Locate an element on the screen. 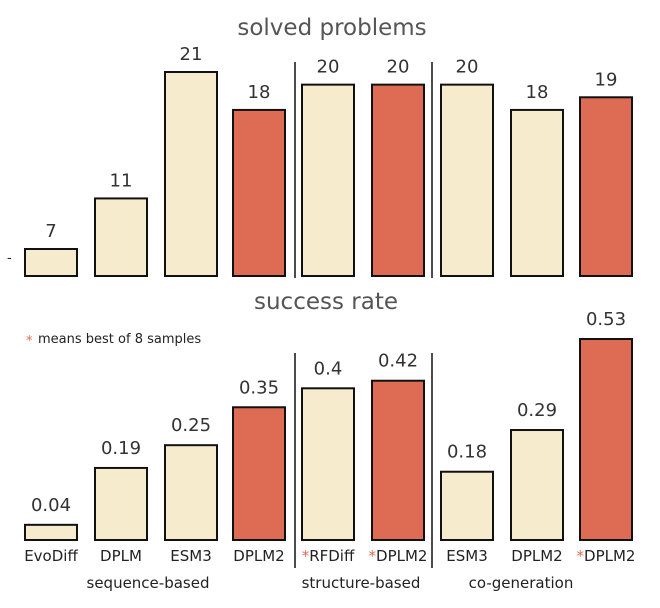 The height and width of the screenshot is (608, 660). solved-problems-value-label-1: 7 is located at coordinates (50, 231).